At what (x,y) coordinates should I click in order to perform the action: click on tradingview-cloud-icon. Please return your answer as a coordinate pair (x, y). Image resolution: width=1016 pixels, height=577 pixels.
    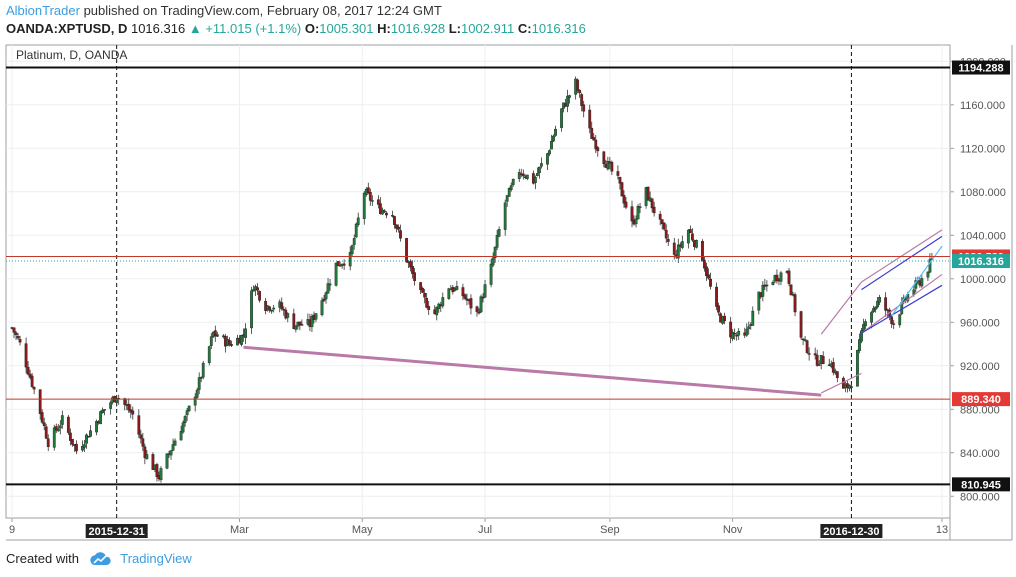
    Looking at the image, I should click on (100, 558).